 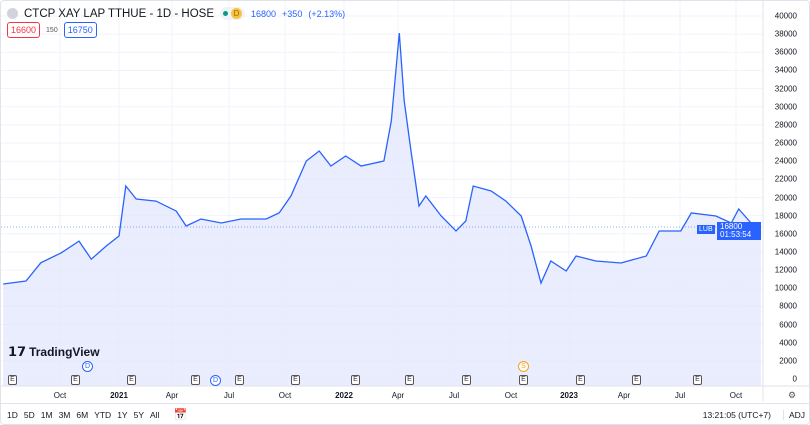 What do you see at coordinates (24, 30) in the screenshot?
I see `sell-price-button: 16600` at bounding box center [24, 30].